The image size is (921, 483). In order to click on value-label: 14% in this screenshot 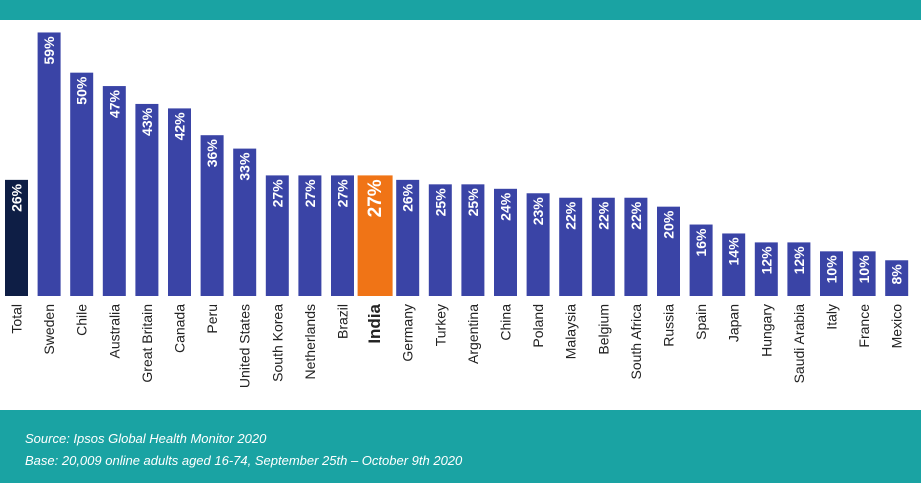, I will do `click(734, 251)`.